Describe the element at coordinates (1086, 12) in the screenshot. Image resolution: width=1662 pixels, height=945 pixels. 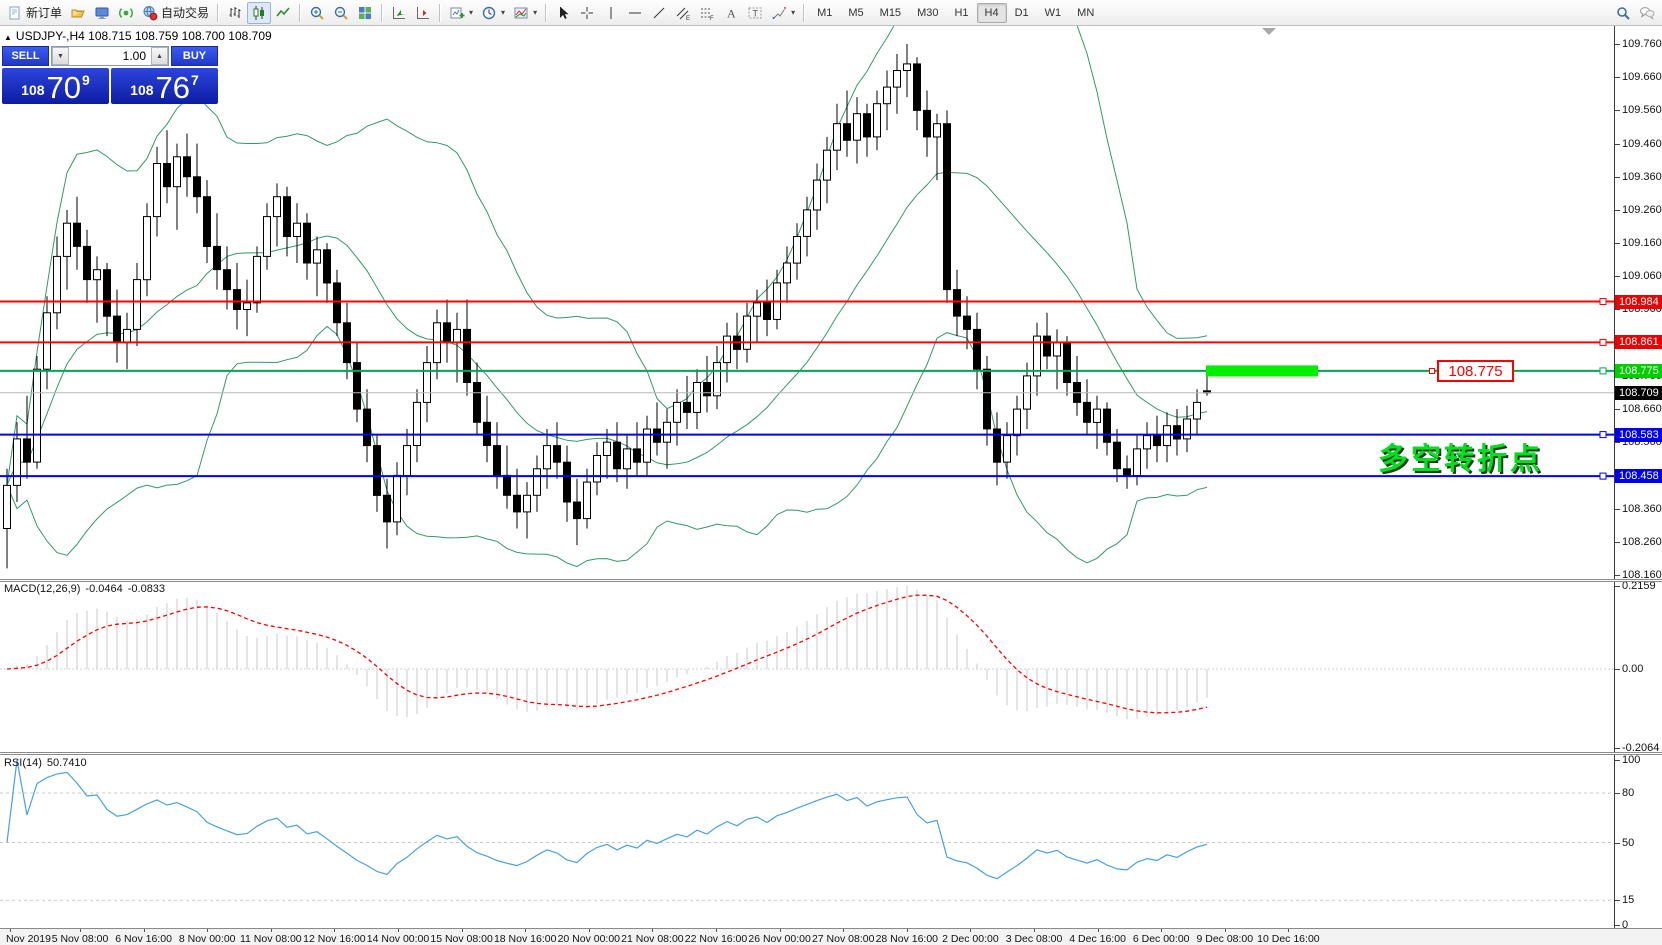
I see `timeframe-button-mn: MN` at that location.